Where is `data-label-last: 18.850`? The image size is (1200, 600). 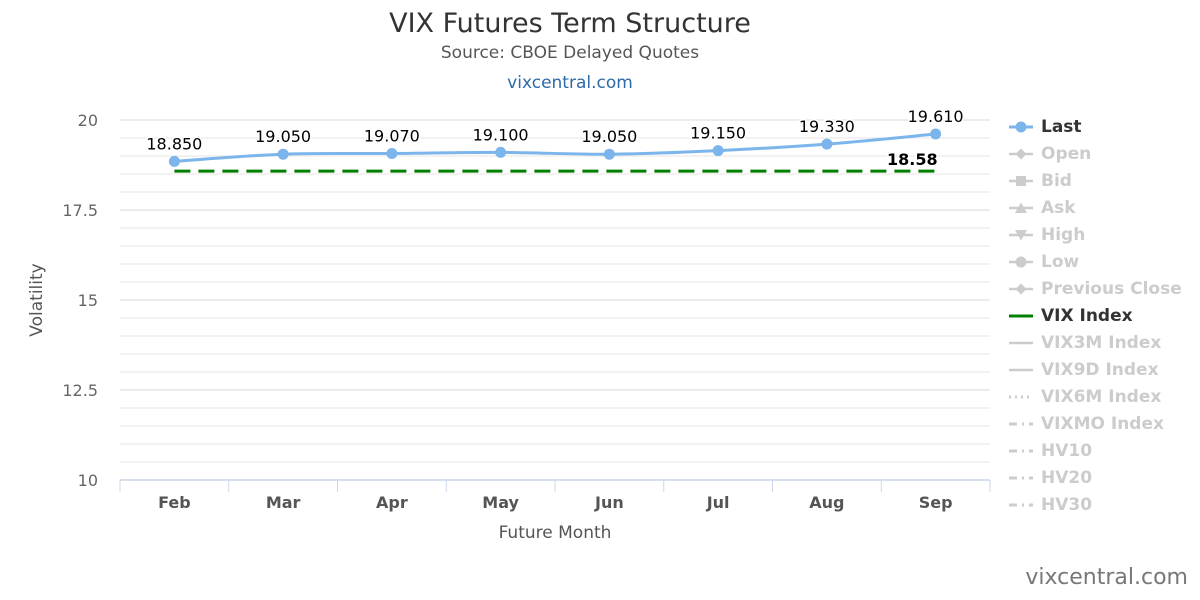 data-label-last: 18.850 is located at coordinates (174, 143).